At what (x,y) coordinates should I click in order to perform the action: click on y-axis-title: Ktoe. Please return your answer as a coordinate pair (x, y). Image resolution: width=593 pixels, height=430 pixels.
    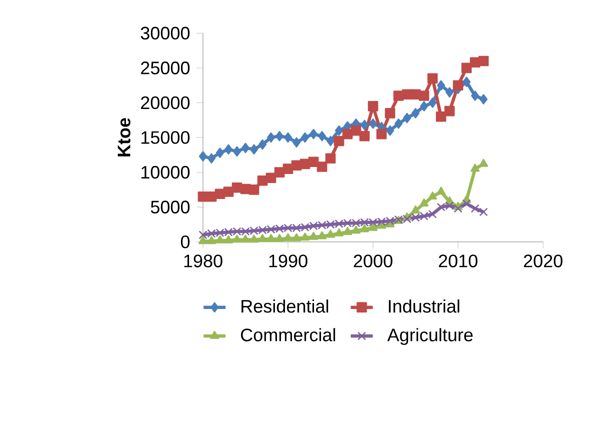
    Looking at the image, I should click on (124, 137).